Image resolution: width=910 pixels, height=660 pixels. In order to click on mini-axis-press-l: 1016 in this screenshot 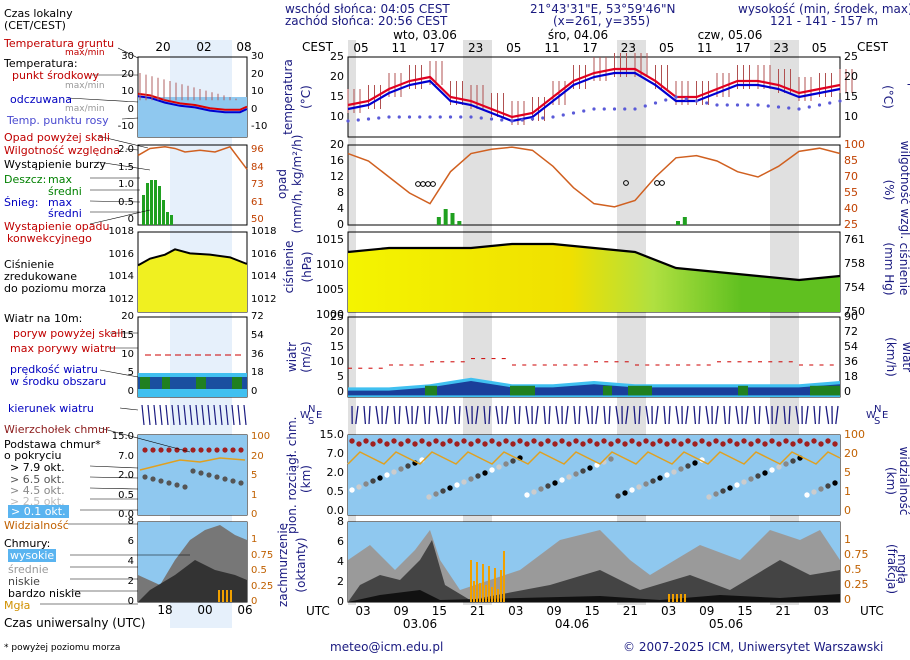, I will do `click(121, 254)`.